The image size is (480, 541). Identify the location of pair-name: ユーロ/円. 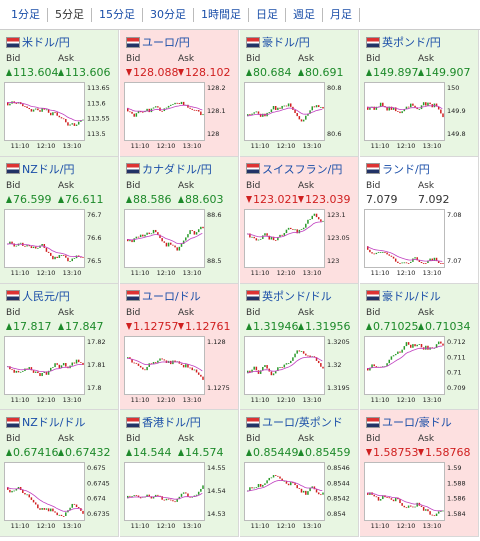
(166, 42).